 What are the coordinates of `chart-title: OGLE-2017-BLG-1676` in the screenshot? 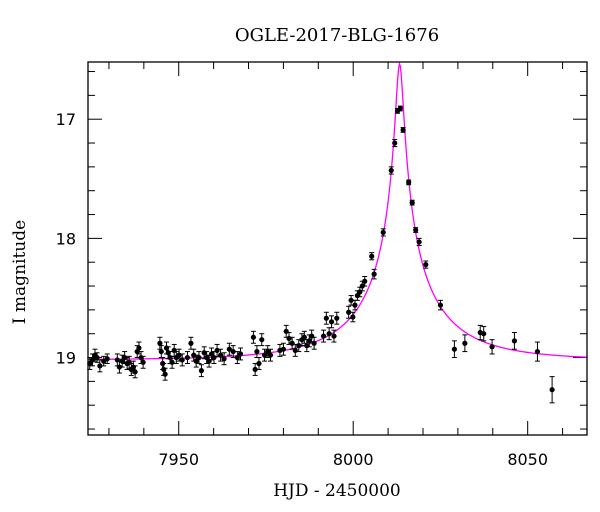 It's located at (337, 35).